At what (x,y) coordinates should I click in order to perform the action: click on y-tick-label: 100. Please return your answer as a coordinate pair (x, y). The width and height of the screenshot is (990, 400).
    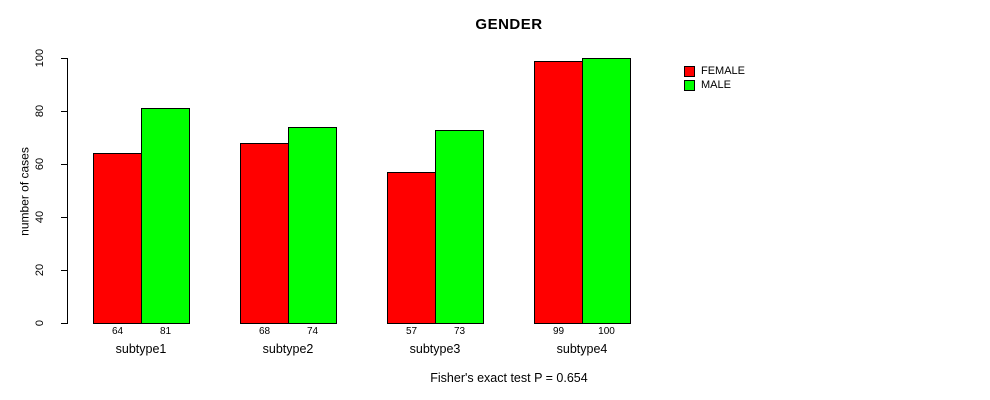
    Looking at the image, I should click on (40, 58).